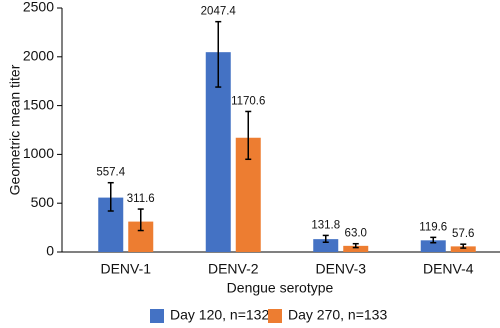 The width and height of the screenshot is (500, 328). I want to click on value-label: 557.4, so click(110, 173).